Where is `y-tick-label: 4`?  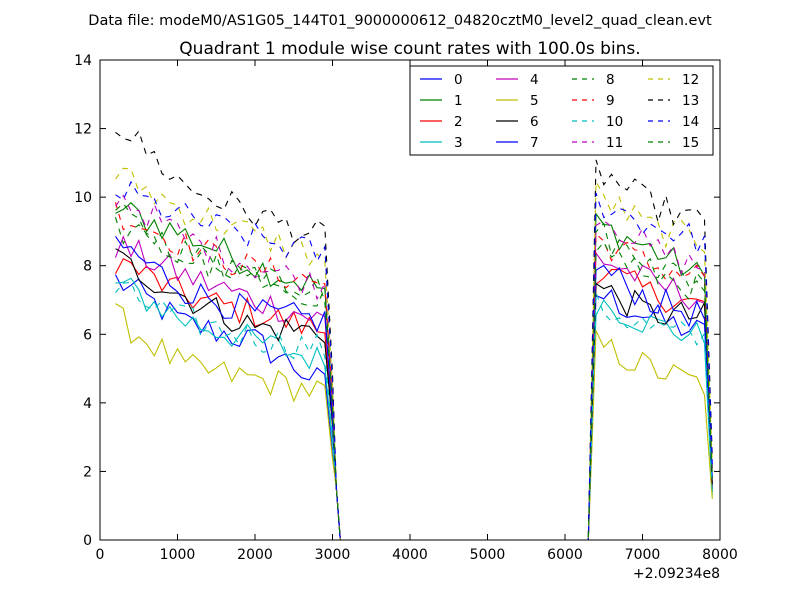 y-tick-label: 4 is located at coordinates (87, 404).